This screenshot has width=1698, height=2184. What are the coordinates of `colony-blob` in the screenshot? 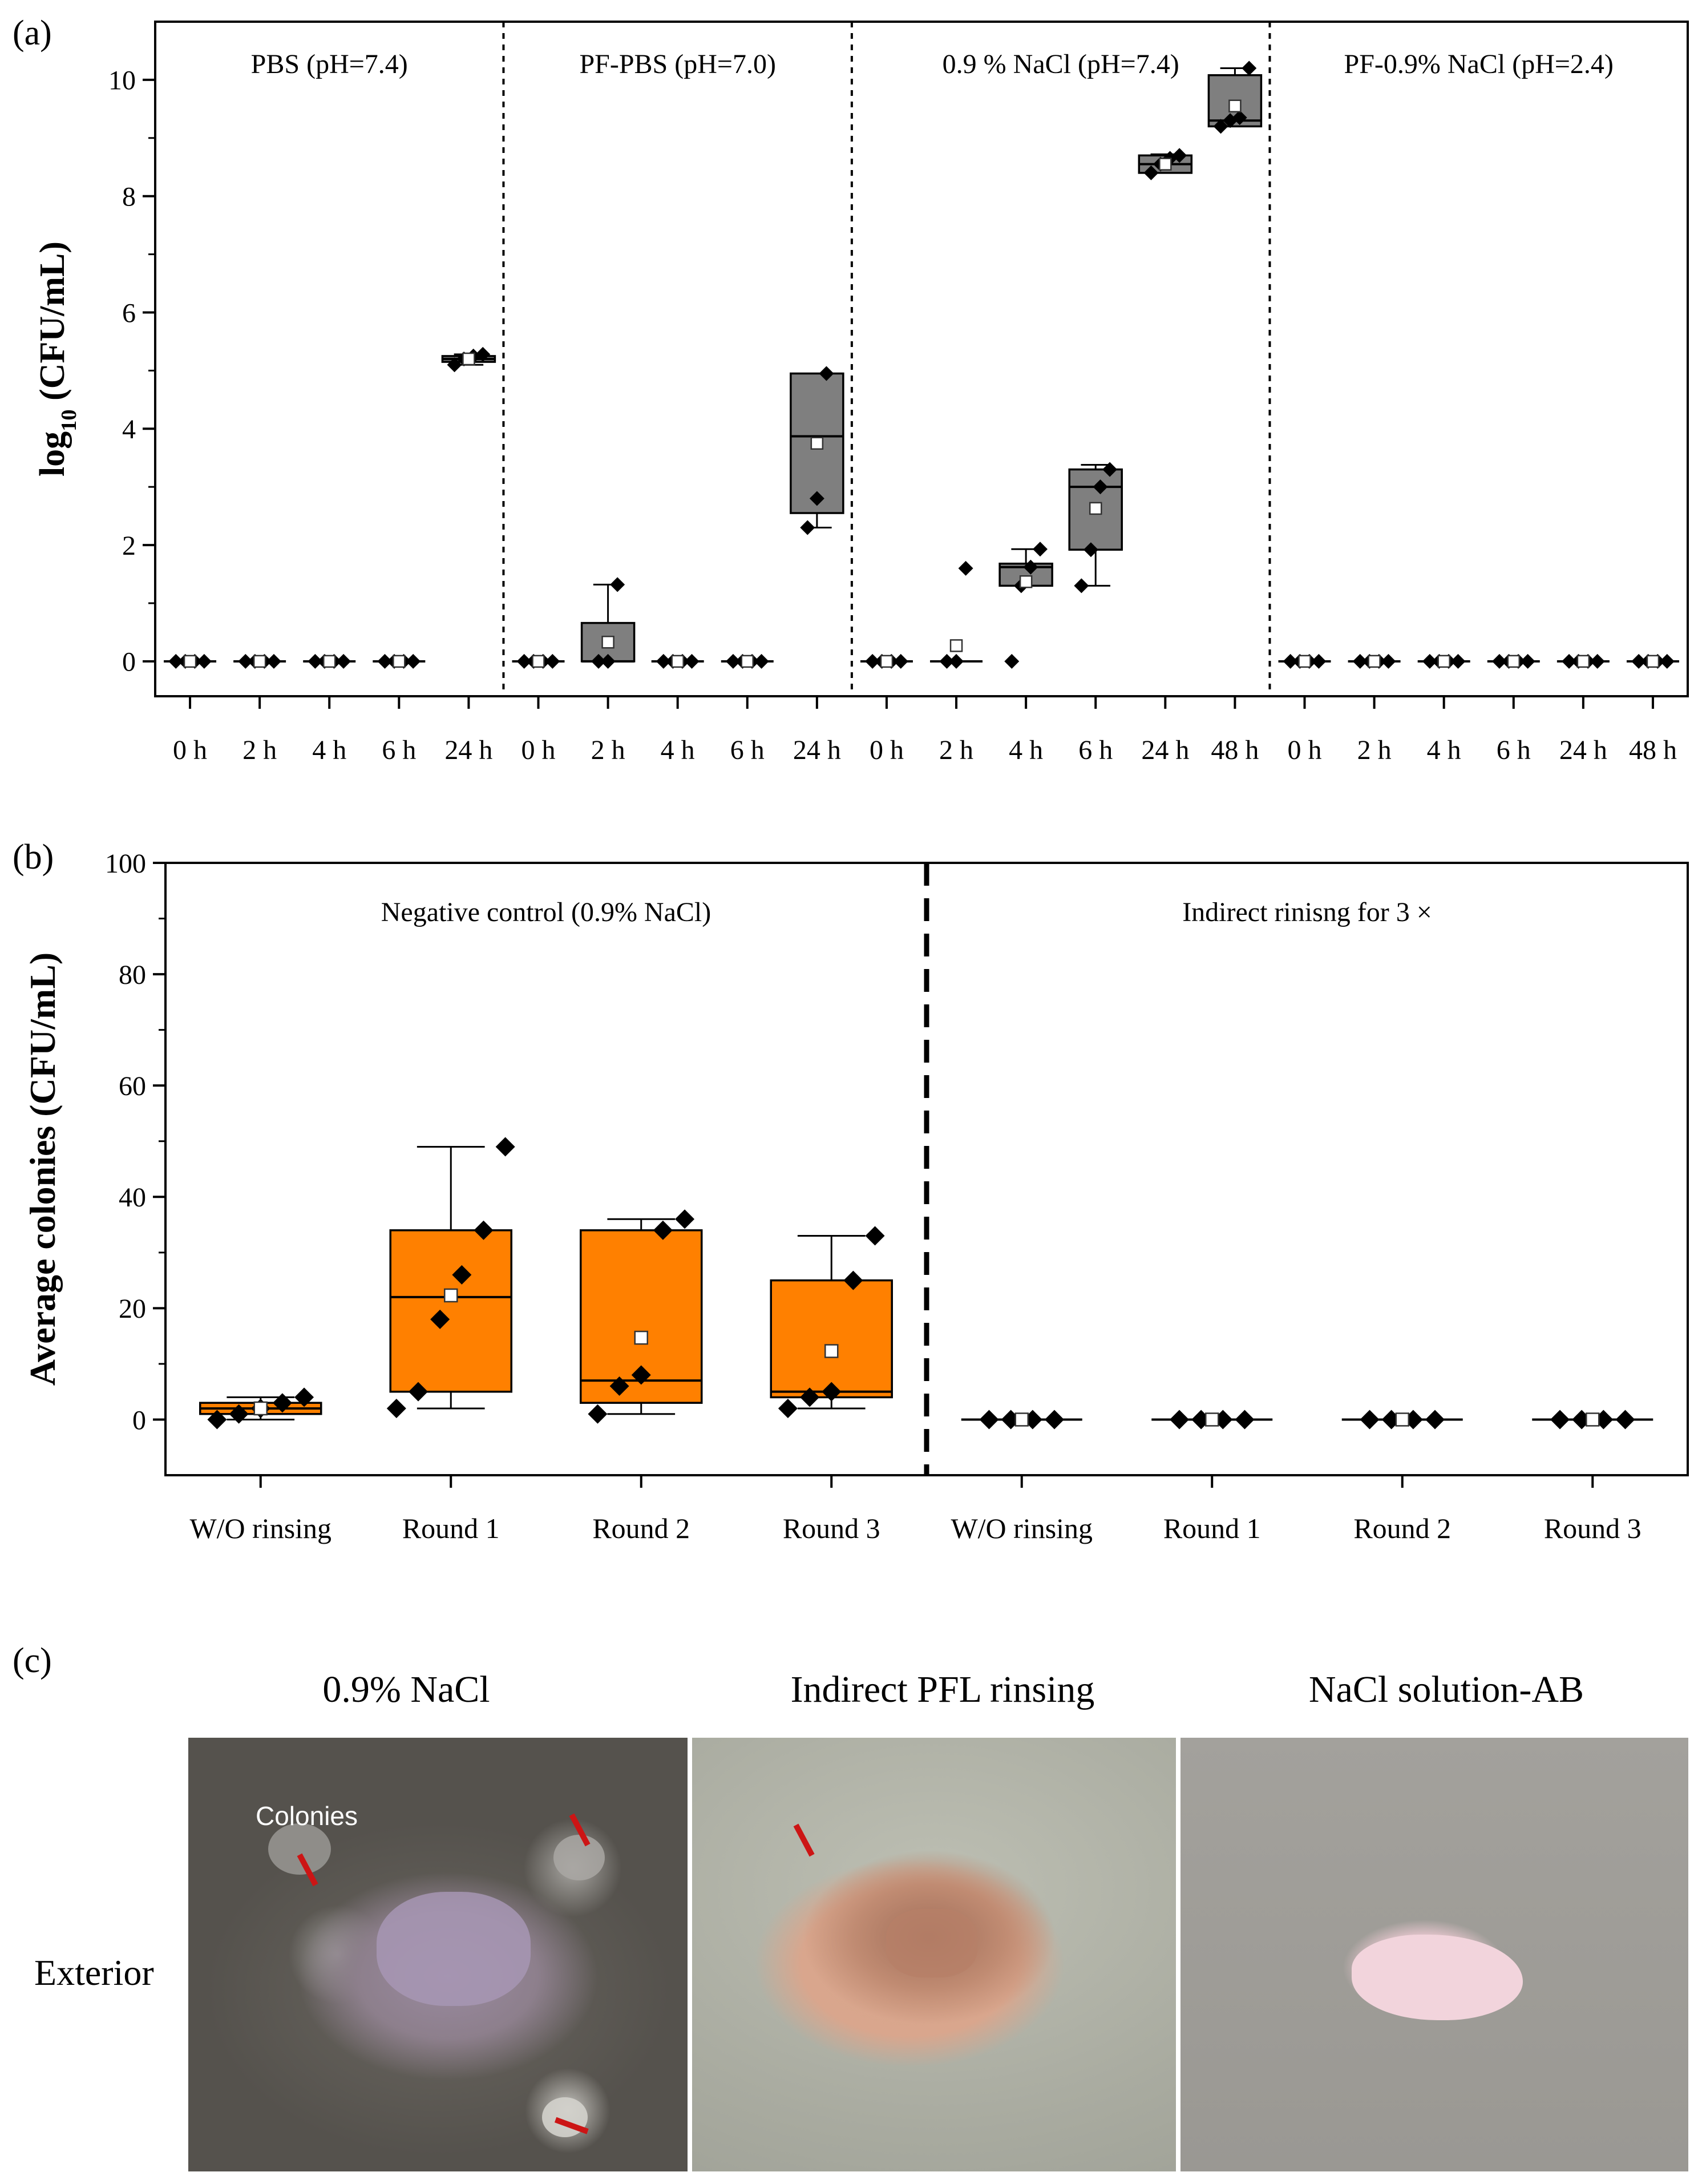 It's located at (299, 1849).